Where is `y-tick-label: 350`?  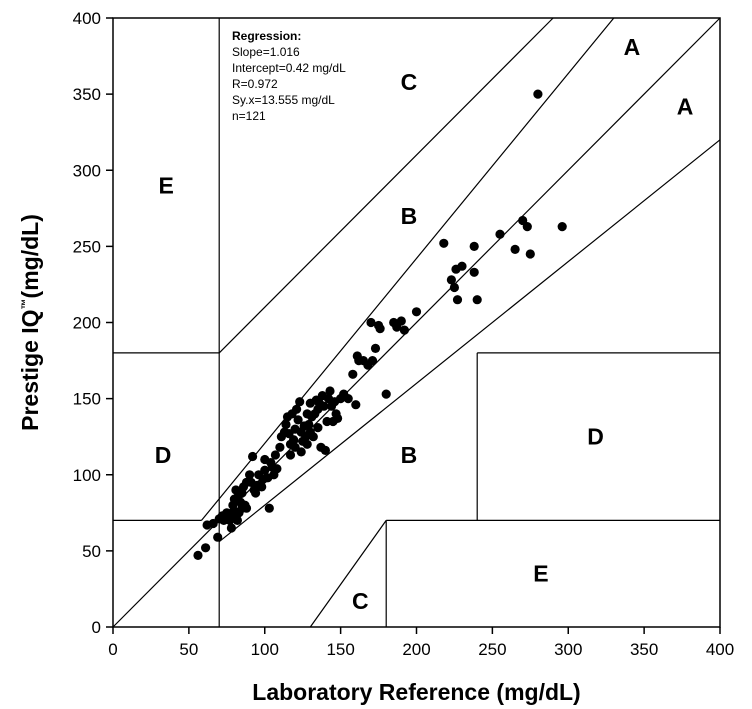 y-tick-label: 350 is located at coordinates (87, 94).